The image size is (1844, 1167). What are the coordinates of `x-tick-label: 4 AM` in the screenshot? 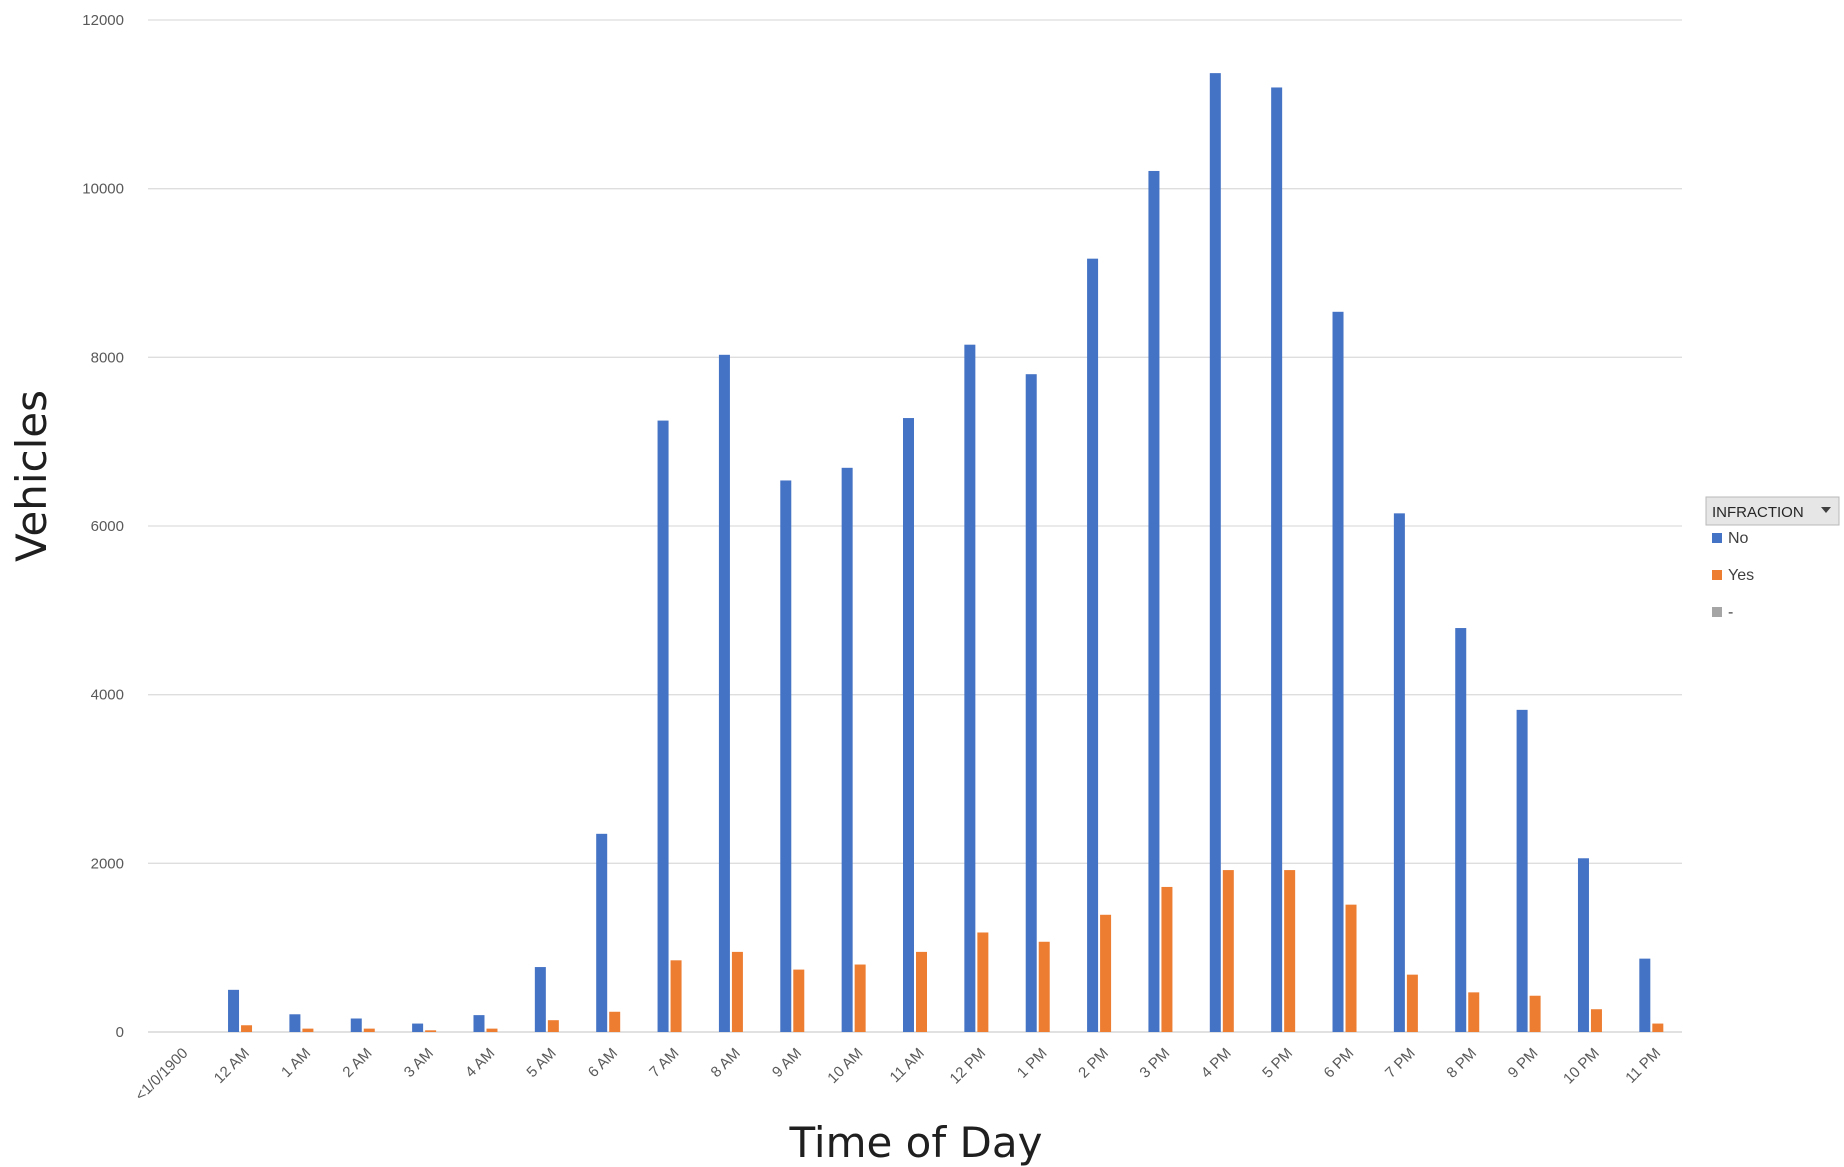 It's located at (480, 1063).